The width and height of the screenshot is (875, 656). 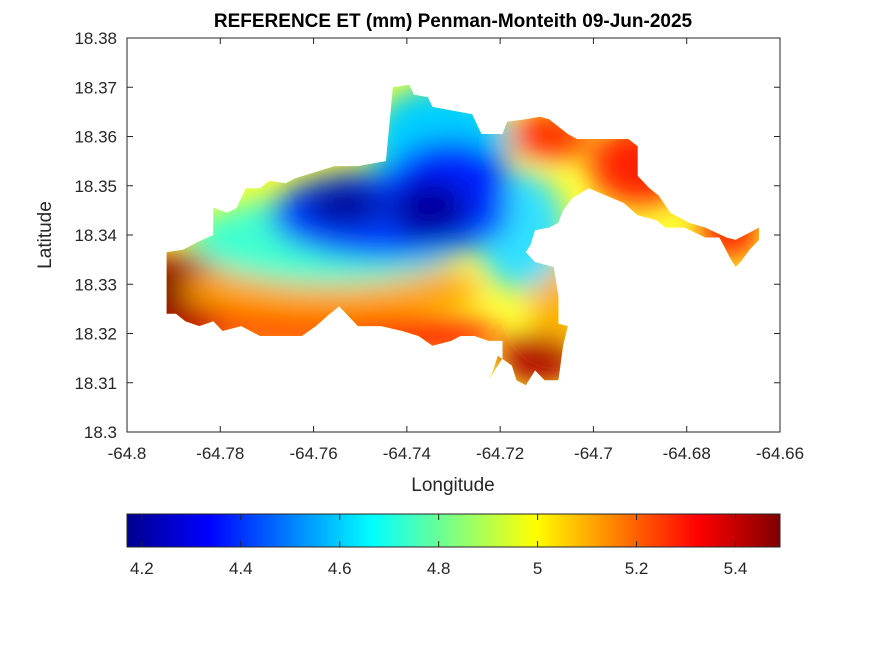 What do you see at coordinates (95, 137) in the screenshot?
I see `y-tick-label: 18.36` at bounding box center [95, 137].